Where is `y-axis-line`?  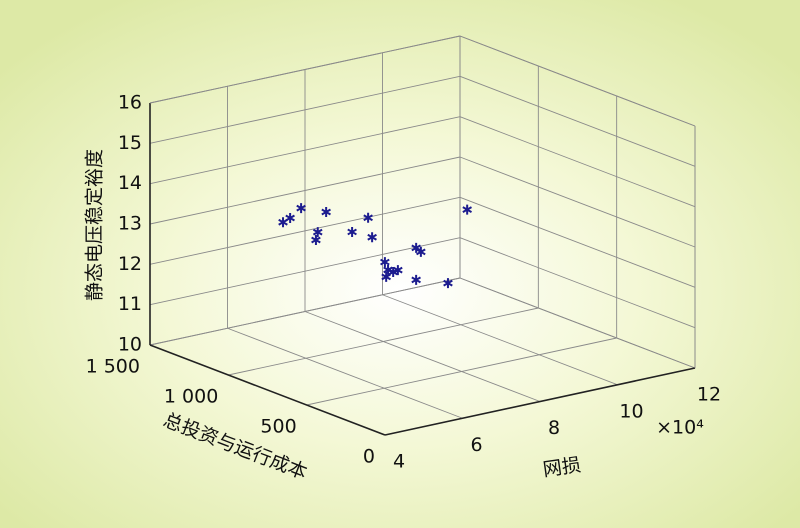
y-axis-line is located at coordinates (267, 390).